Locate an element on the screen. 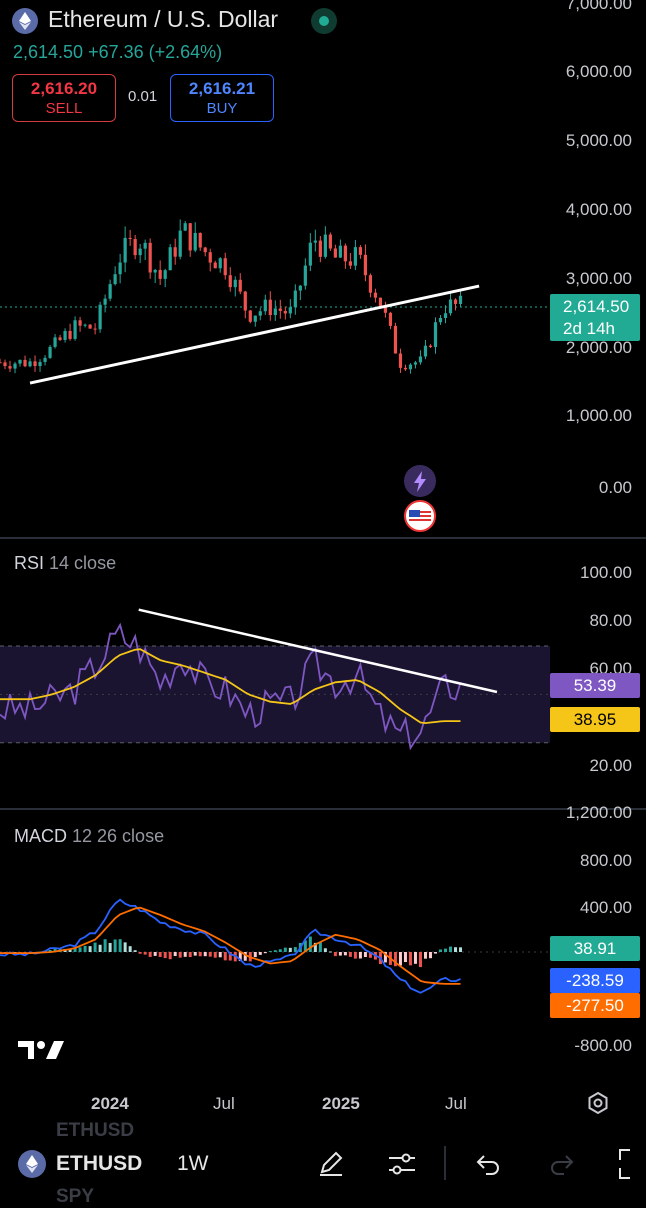 The height and width of the screenshot is (1208, 646). toolbar-divider is located at coordinates (445, 1163).